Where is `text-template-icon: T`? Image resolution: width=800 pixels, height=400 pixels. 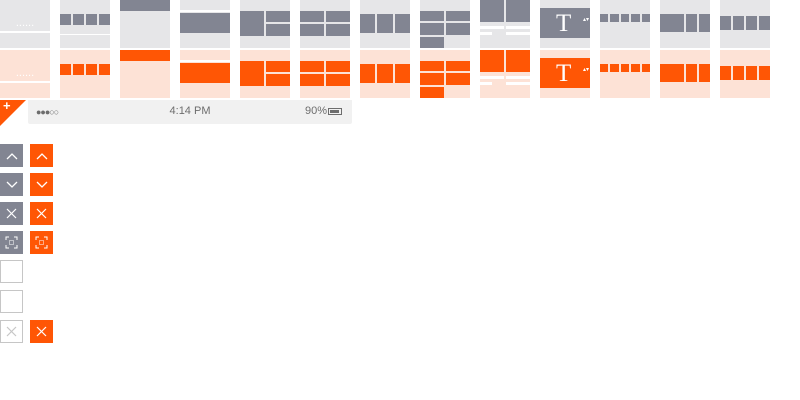 text-template-icon: T is located at coordinates (564, 23).